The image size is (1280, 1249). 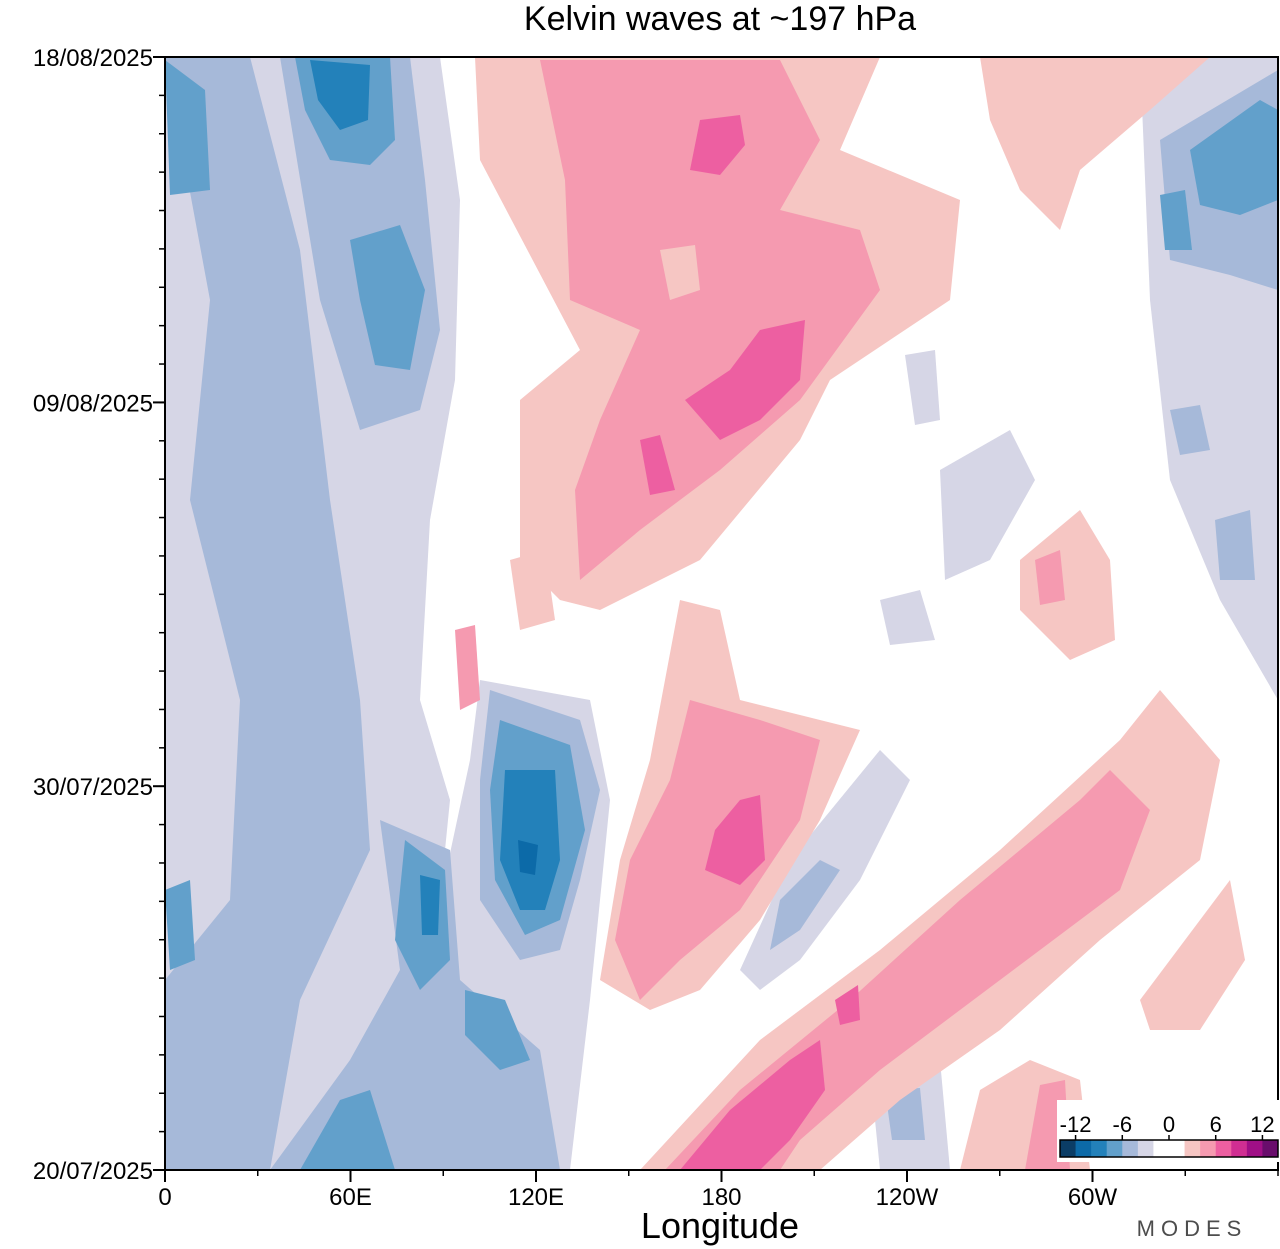 I want to click on x-axis-label: Longitude, so click(x=720, y=1225).